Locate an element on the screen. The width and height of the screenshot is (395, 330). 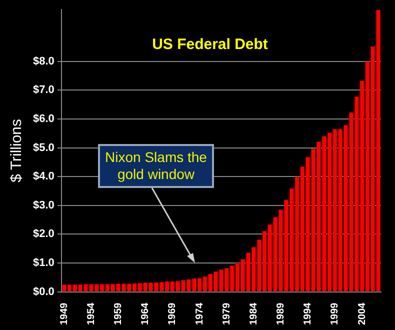
x-tick-label: 1969 is located at coordinates (172, 314).